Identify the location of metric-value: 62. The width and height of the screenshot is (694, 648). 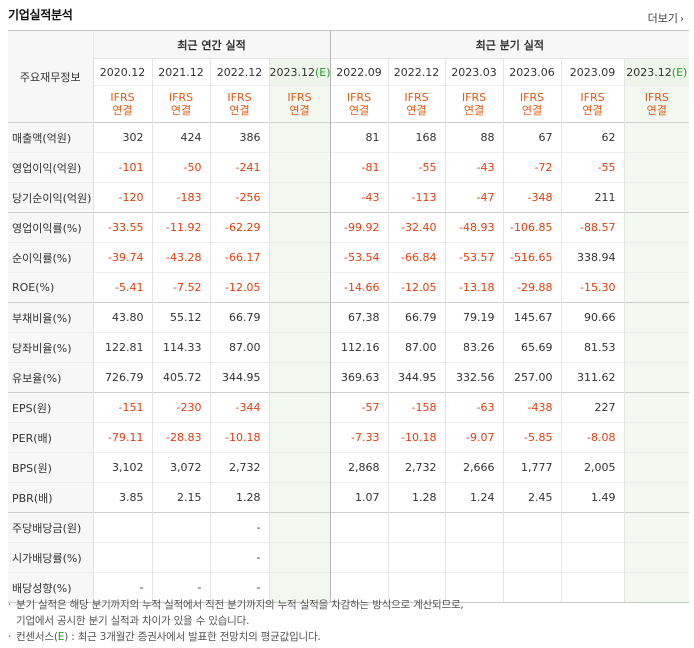
(592, 137).